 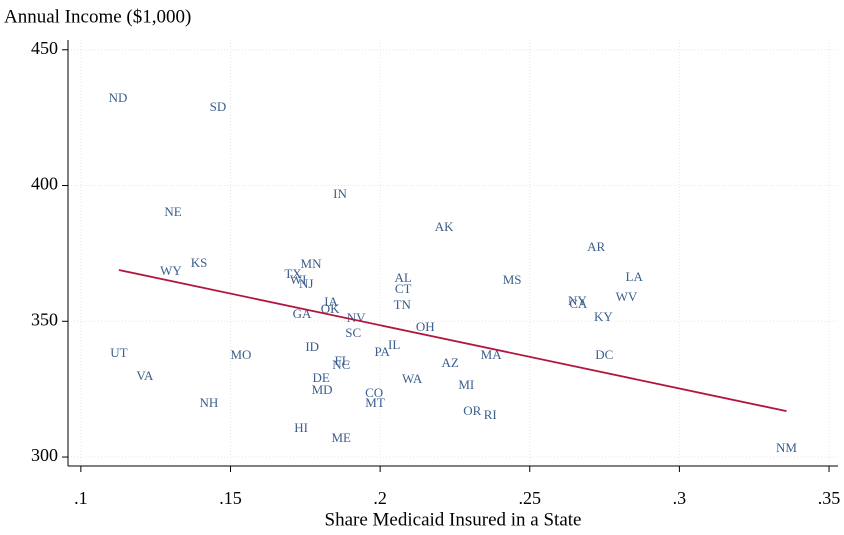 What do you see at coordinates (403, 288) in the screenshot?
I see `state-label: CT` at bounding box center [403, 288].